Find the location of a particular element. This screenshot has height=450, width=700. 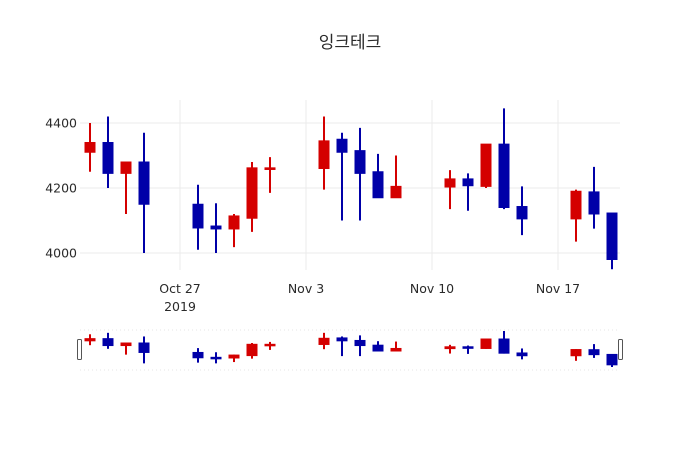

x-tick-year-label: 2019 is located at coordinates (180, 306).